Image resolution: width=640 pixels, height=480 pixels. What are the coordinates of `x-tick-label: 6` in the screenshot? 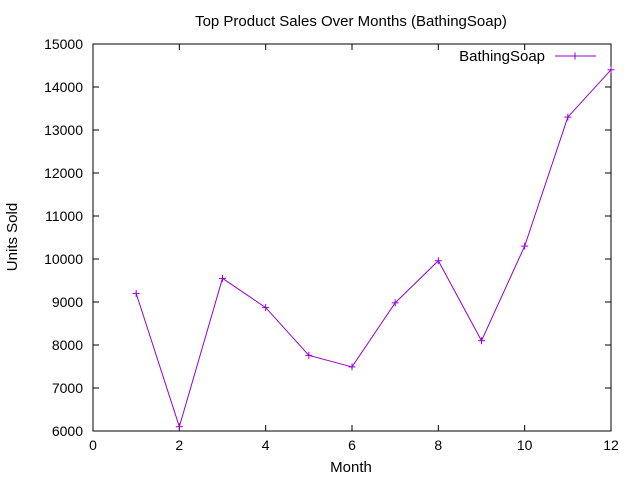 It's located at (352, 445).